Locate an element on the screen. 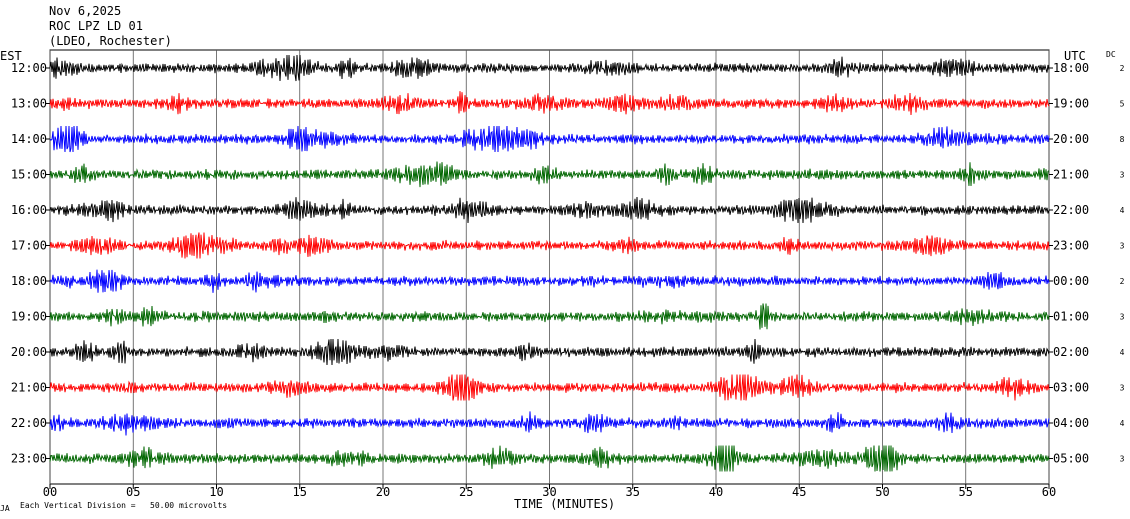  x-tick-label: 60 is located at coordinates (1049, 492).